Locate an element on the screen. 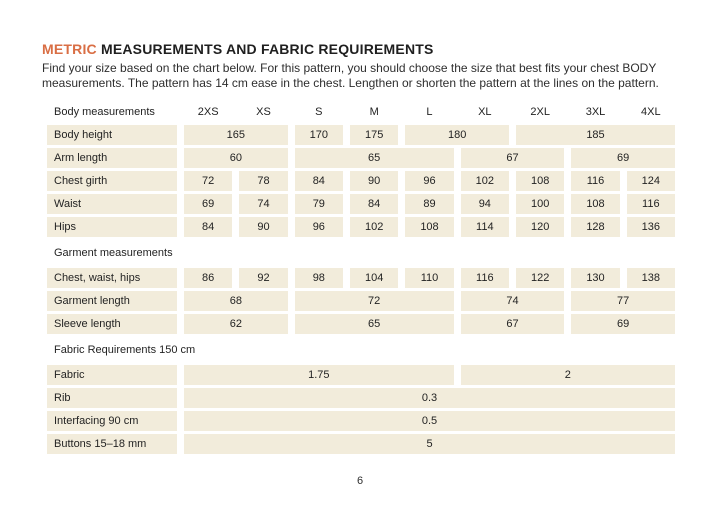  garment-section-label: Garment measurements is located at coordinates (113, 253).